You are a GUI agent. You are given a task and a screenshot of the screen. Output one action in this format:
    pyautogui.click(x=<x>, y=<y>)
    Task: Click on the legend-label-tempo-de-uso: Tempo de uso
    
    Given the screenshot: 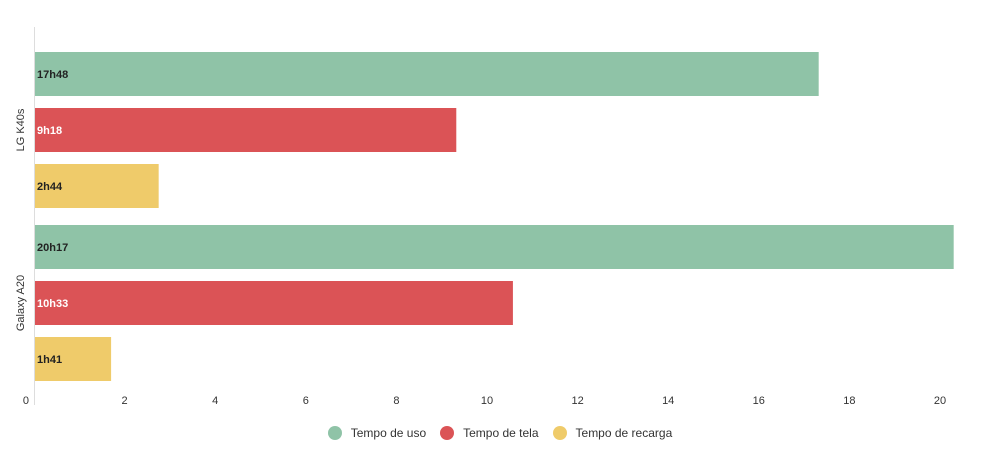 What is the action you would take?
    pyautogui.click(x=388, y=433)
    